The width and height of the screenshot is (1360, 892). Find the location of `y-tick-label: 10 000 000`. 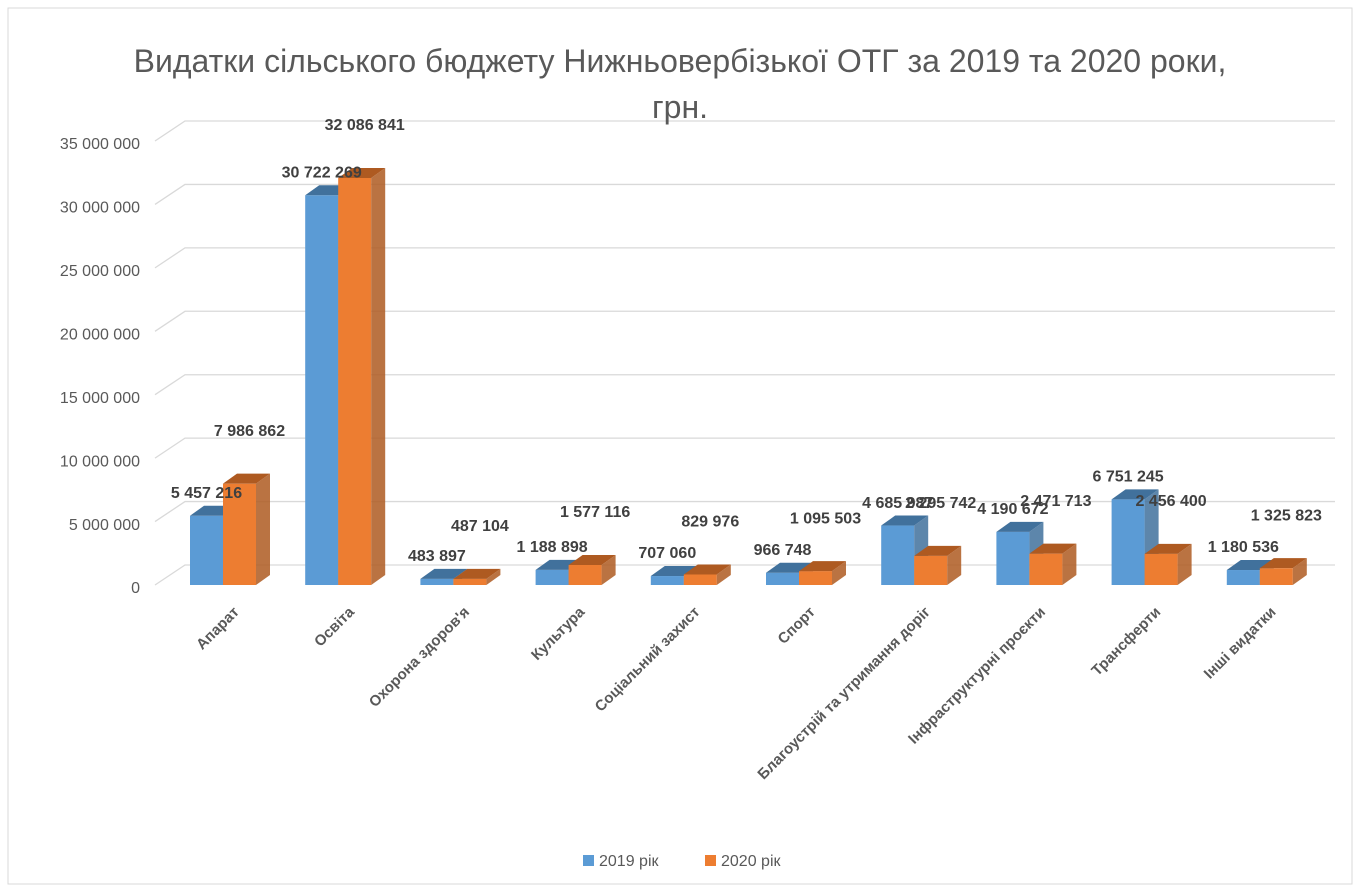

y-tick-label: 10 000 000 is located at coordinates (100, 461).